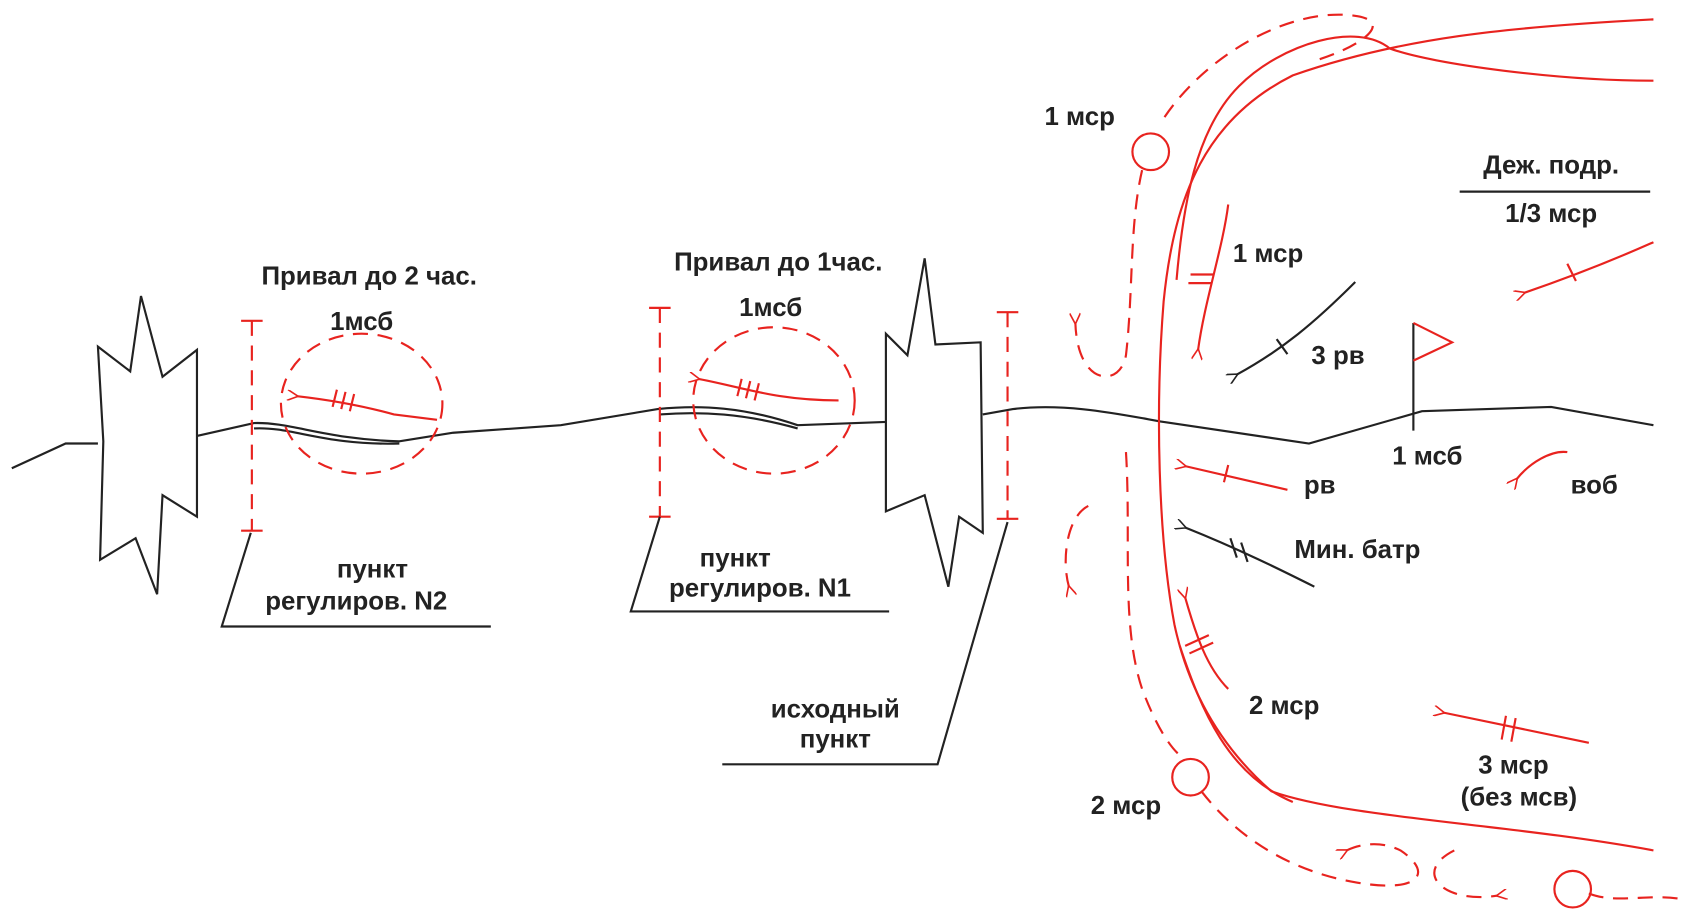  Describe the element at coordinates (356, 602) in the screenshot. I see `label: регулиров. N2` at that location.